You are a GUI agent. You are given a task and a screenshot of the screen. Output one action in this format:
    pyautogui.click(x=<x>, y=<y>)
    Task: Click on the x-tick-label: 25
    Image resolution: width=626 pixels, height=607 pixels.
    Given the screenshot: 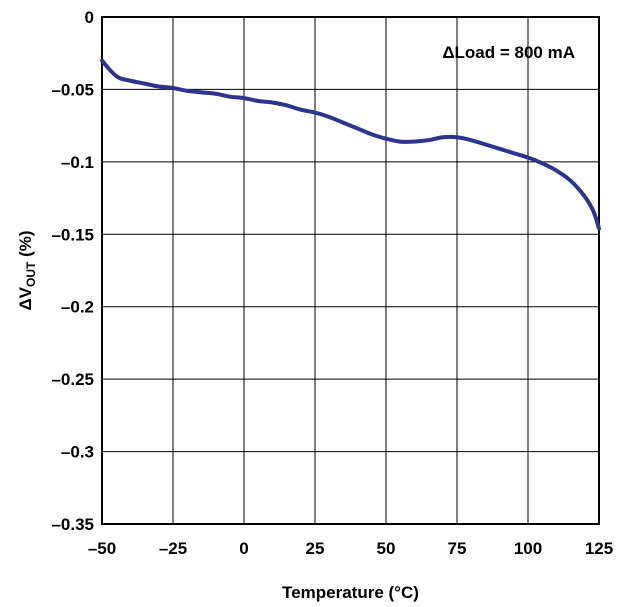 What is the action you would take?
    pyautogui.click(x=315, y=548)
    